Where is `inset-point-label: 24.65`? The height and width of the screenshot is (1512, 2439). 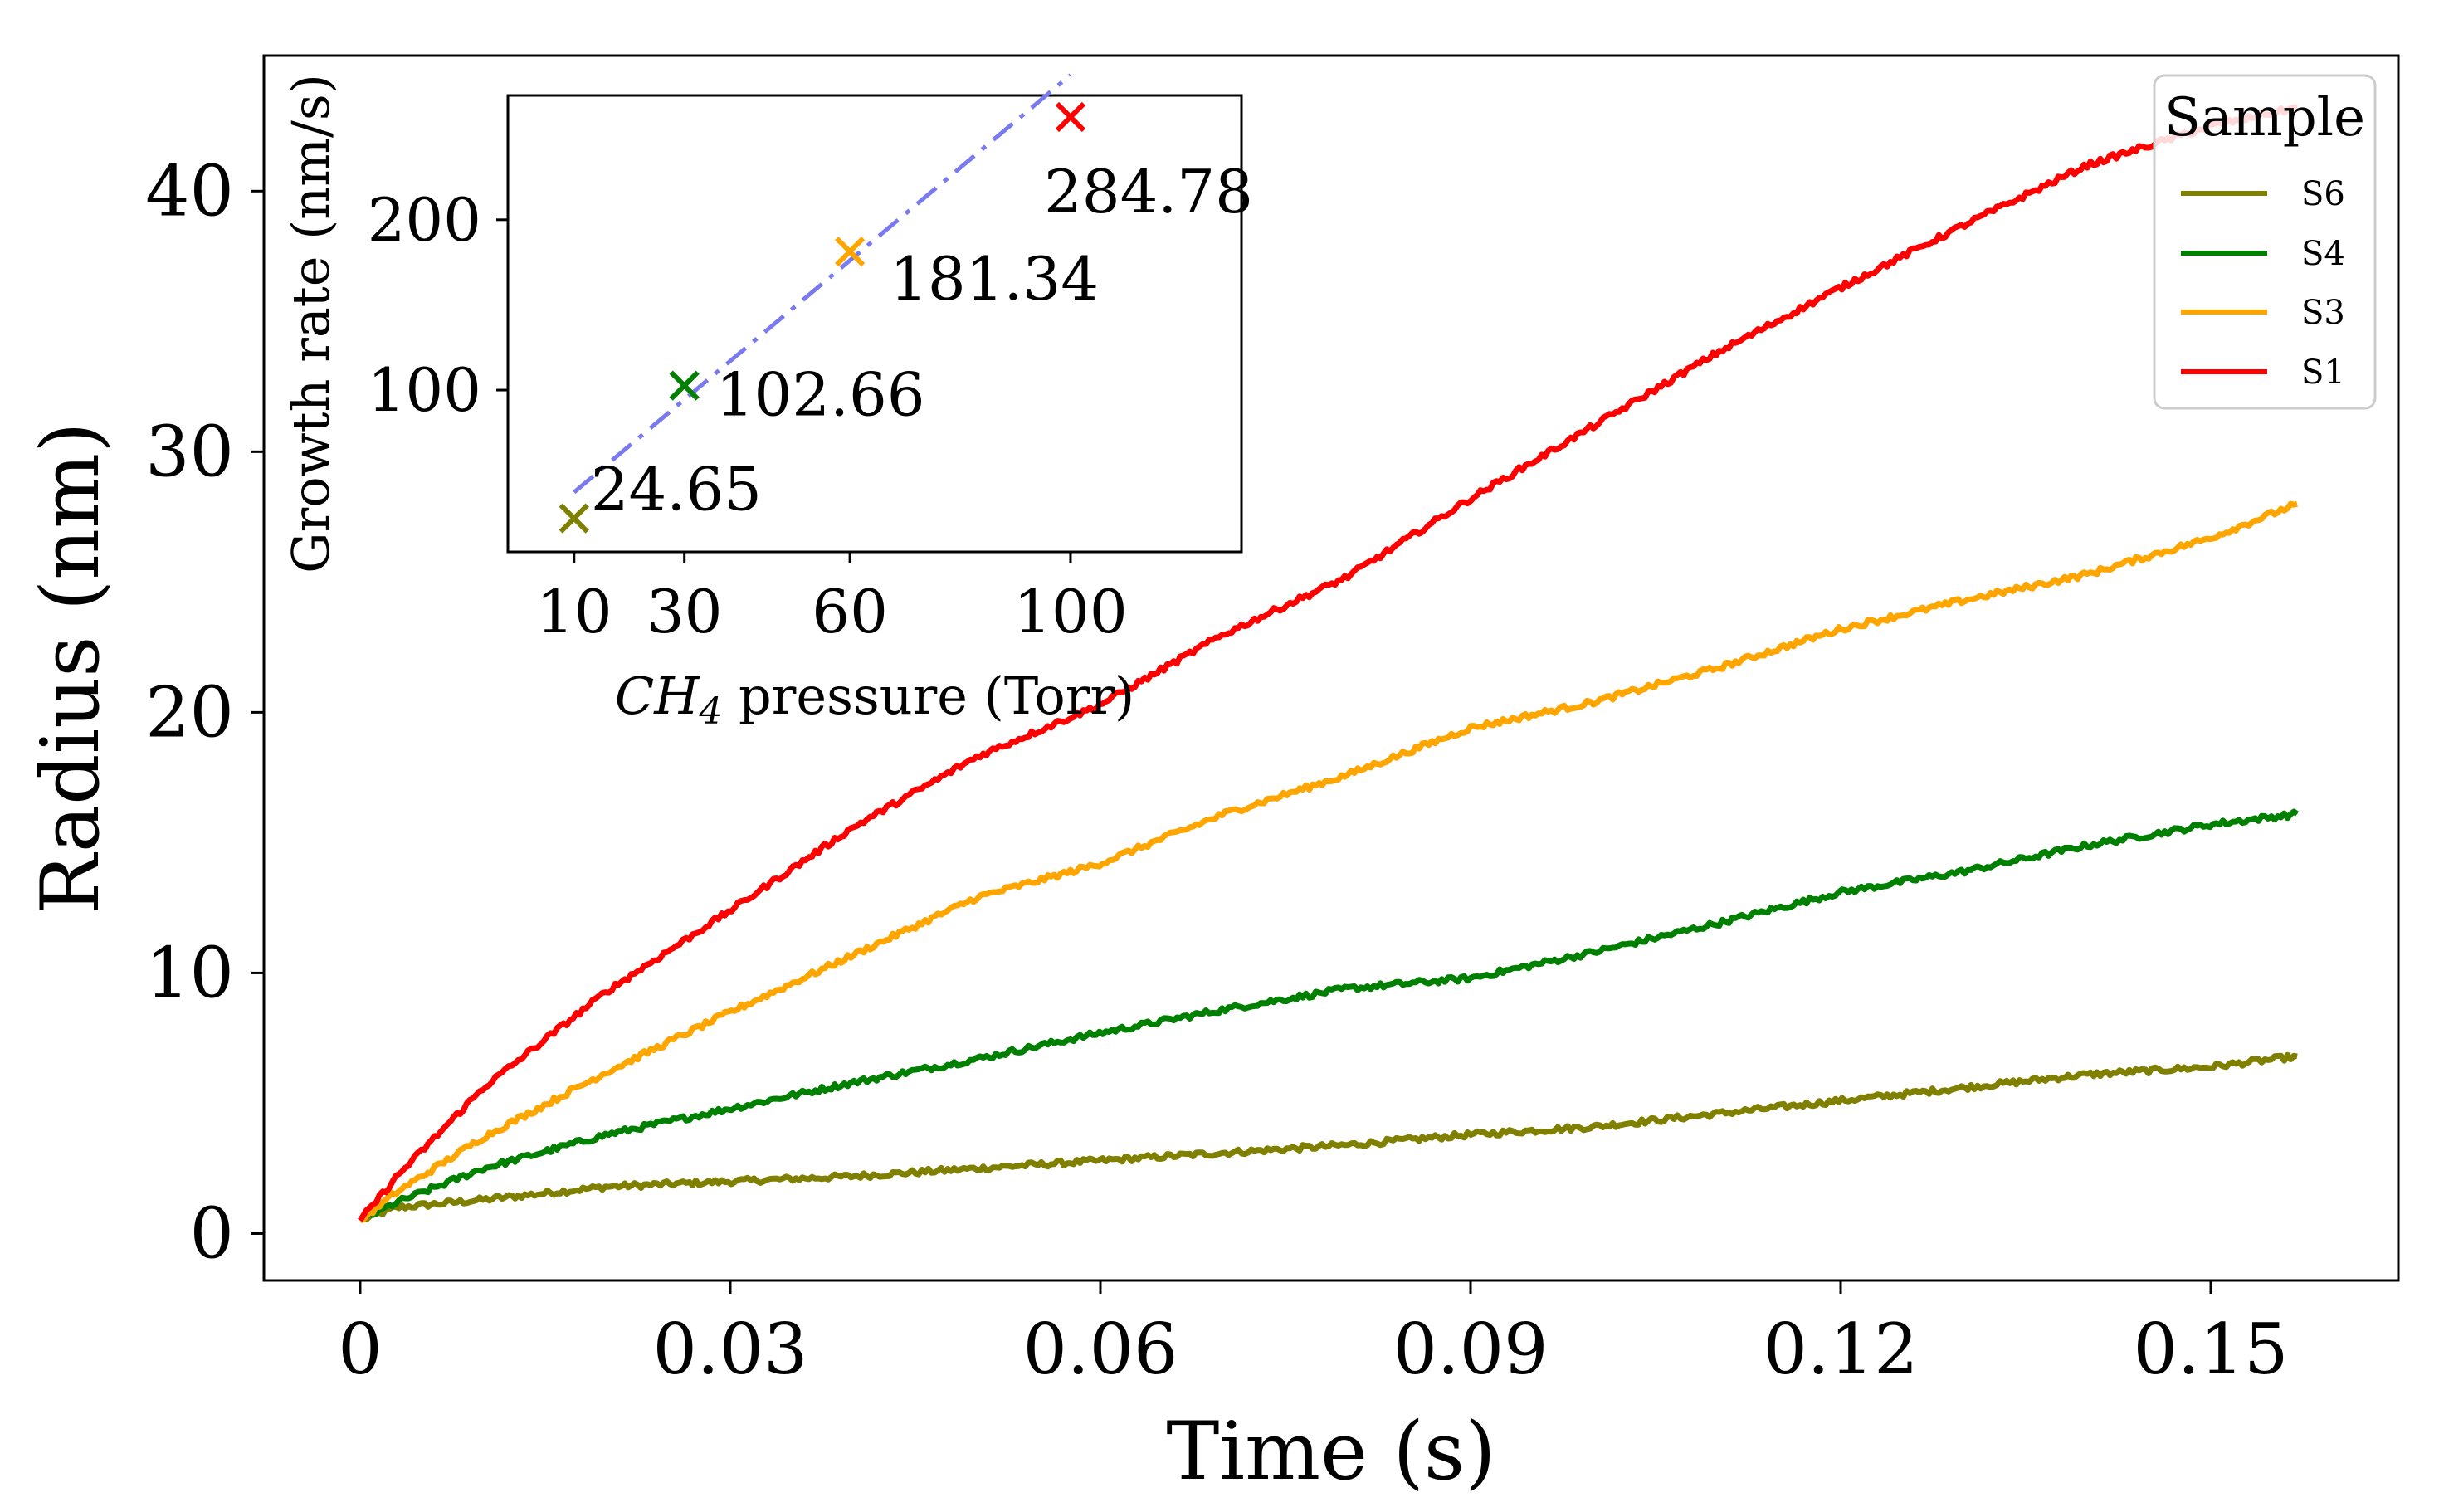 inset-point-label: 24.65 is located at coordinates (677, 490).